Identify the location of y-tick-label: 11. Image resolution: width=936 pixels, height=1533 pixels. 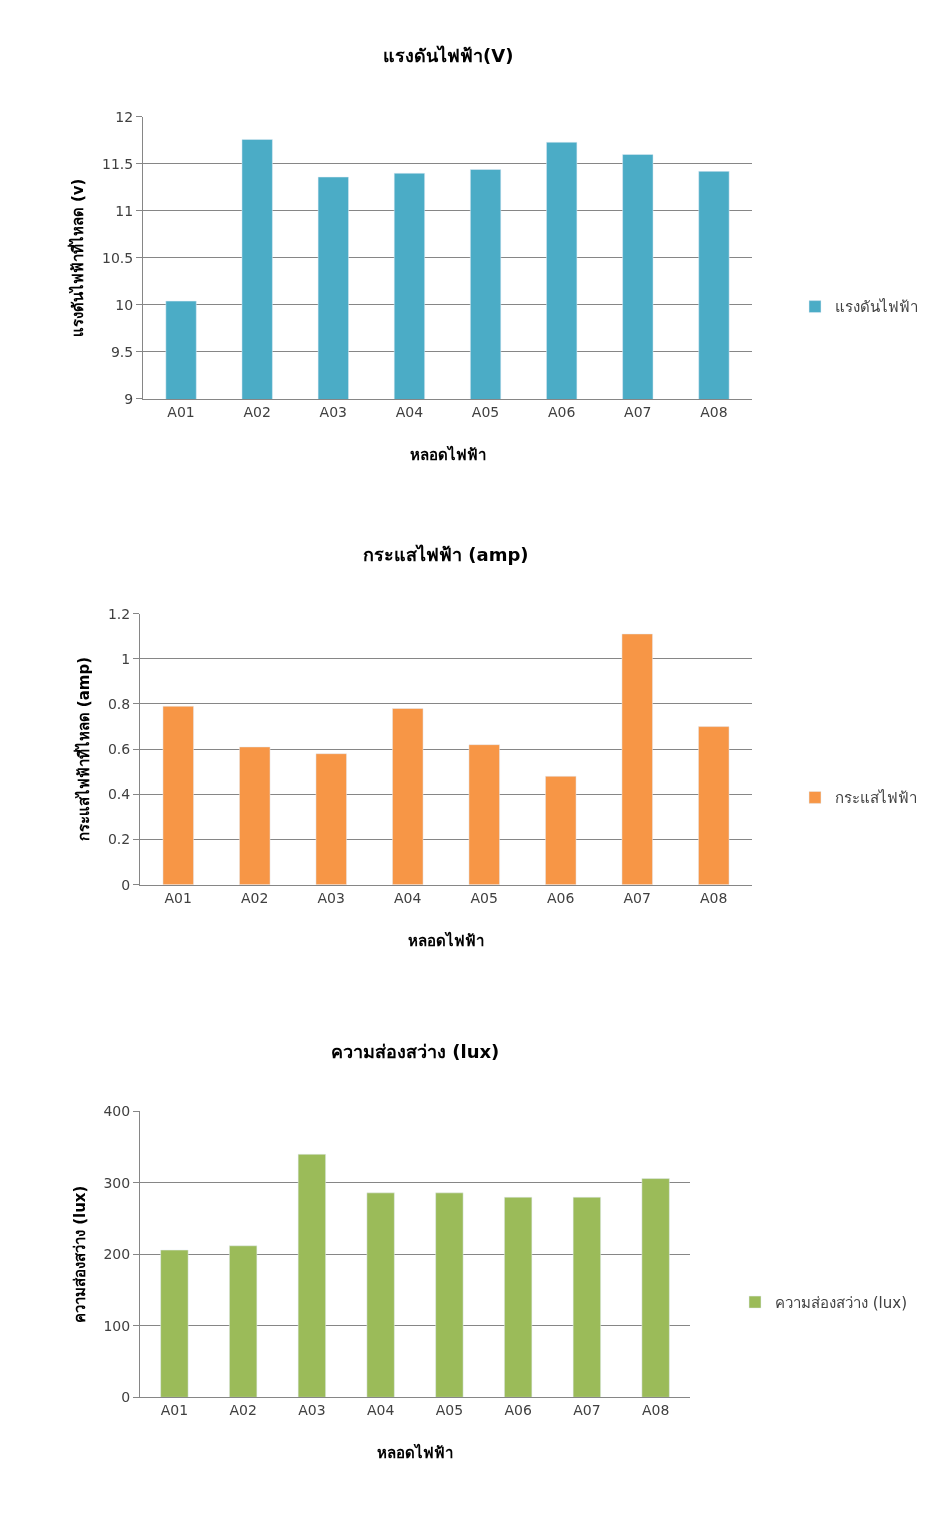
(124, 210).